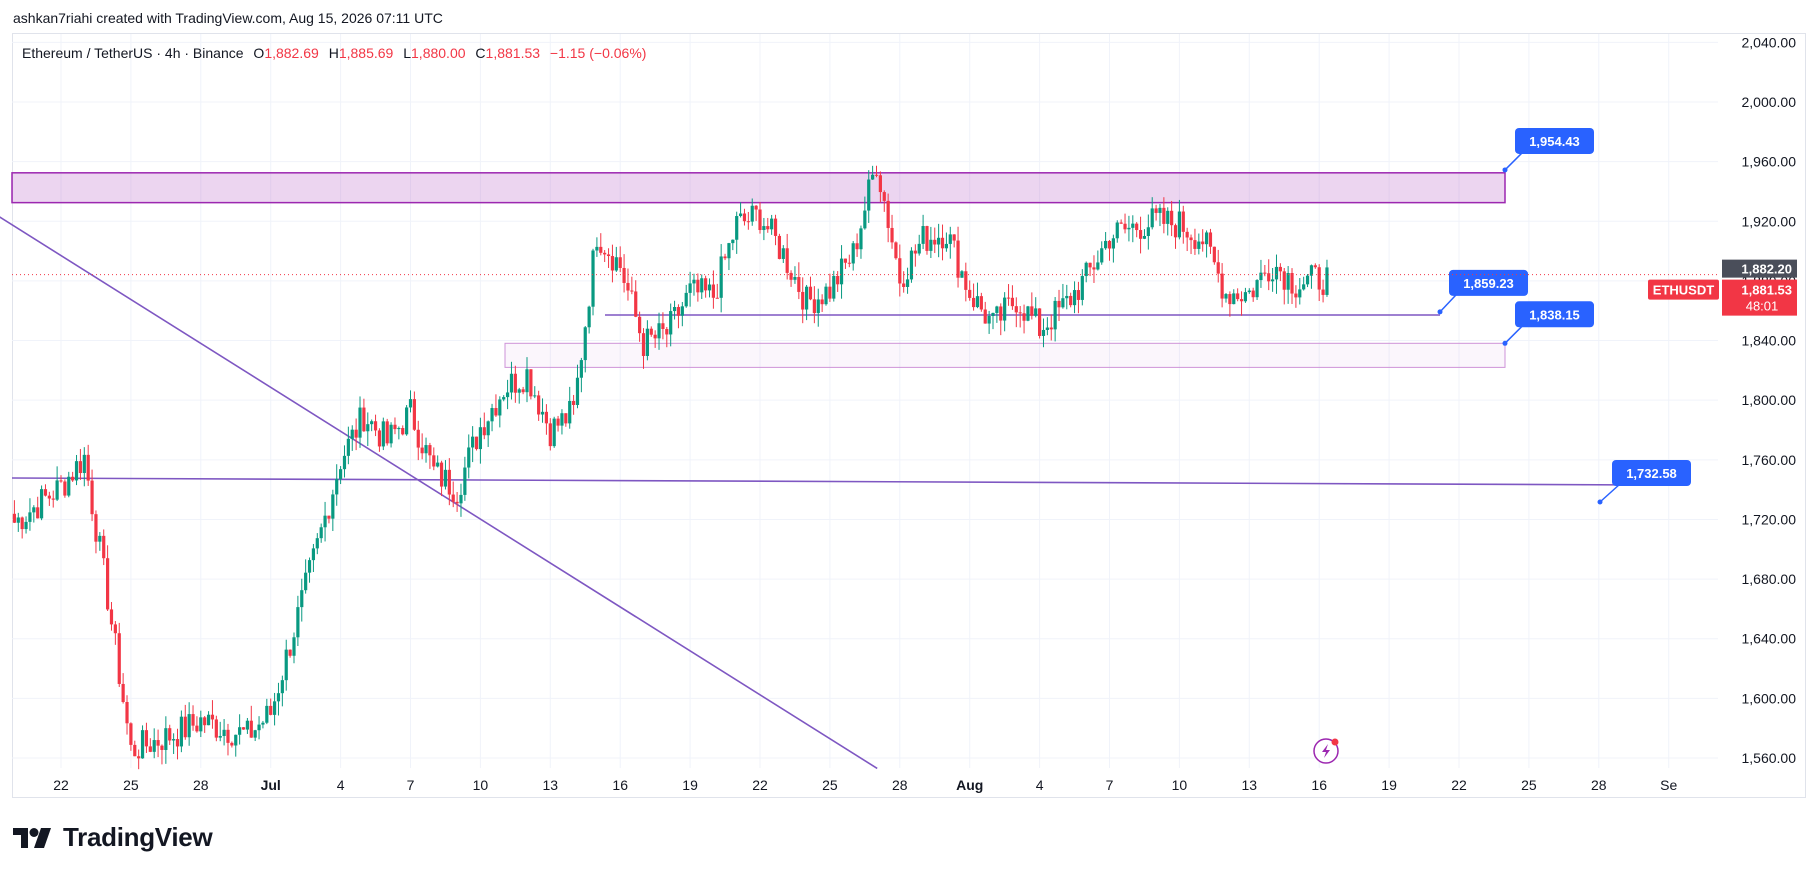 The width and height of the screenshot is (1814, 877). Describe the element at coordinates (1769, 460) in the screenshot. I see `price-tick-label: 1,760.00` at that location.